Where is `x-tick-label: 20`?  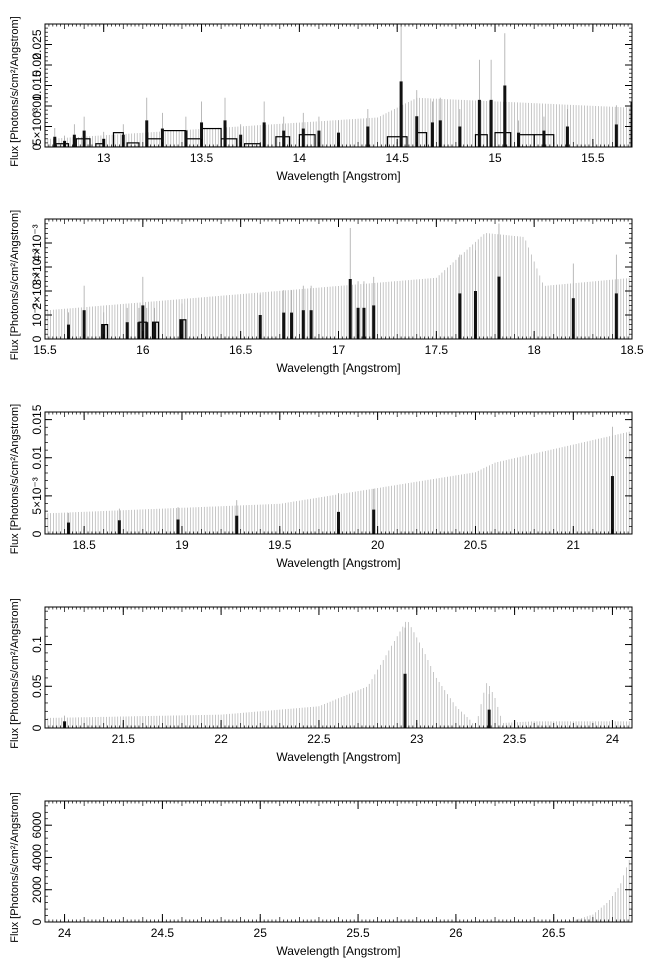
x-tick-label: 20 is located at coordinates (378, 545).